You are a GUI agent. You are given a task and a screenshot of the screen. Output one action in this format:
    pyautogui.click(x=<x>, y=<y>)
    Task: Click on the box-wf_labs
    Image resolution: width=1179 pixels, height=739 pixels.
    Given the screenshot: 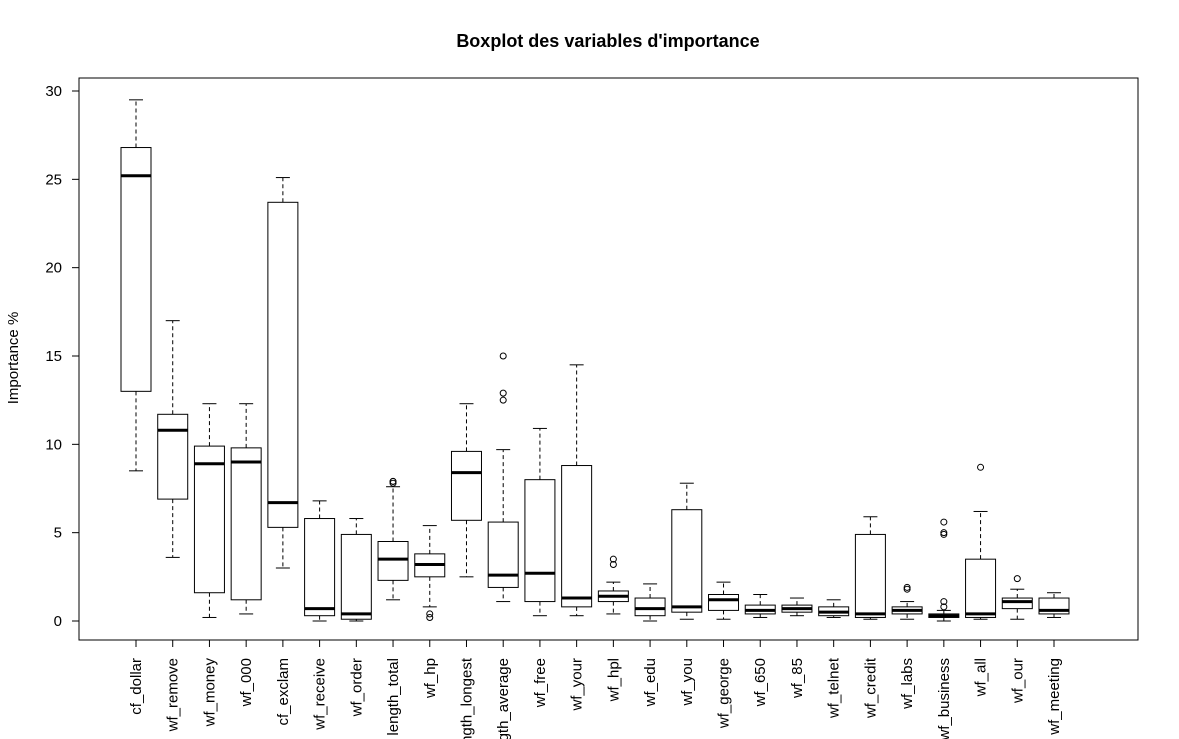 What is the action you would take?
    pyautogui.click(x=907, y=601)
    